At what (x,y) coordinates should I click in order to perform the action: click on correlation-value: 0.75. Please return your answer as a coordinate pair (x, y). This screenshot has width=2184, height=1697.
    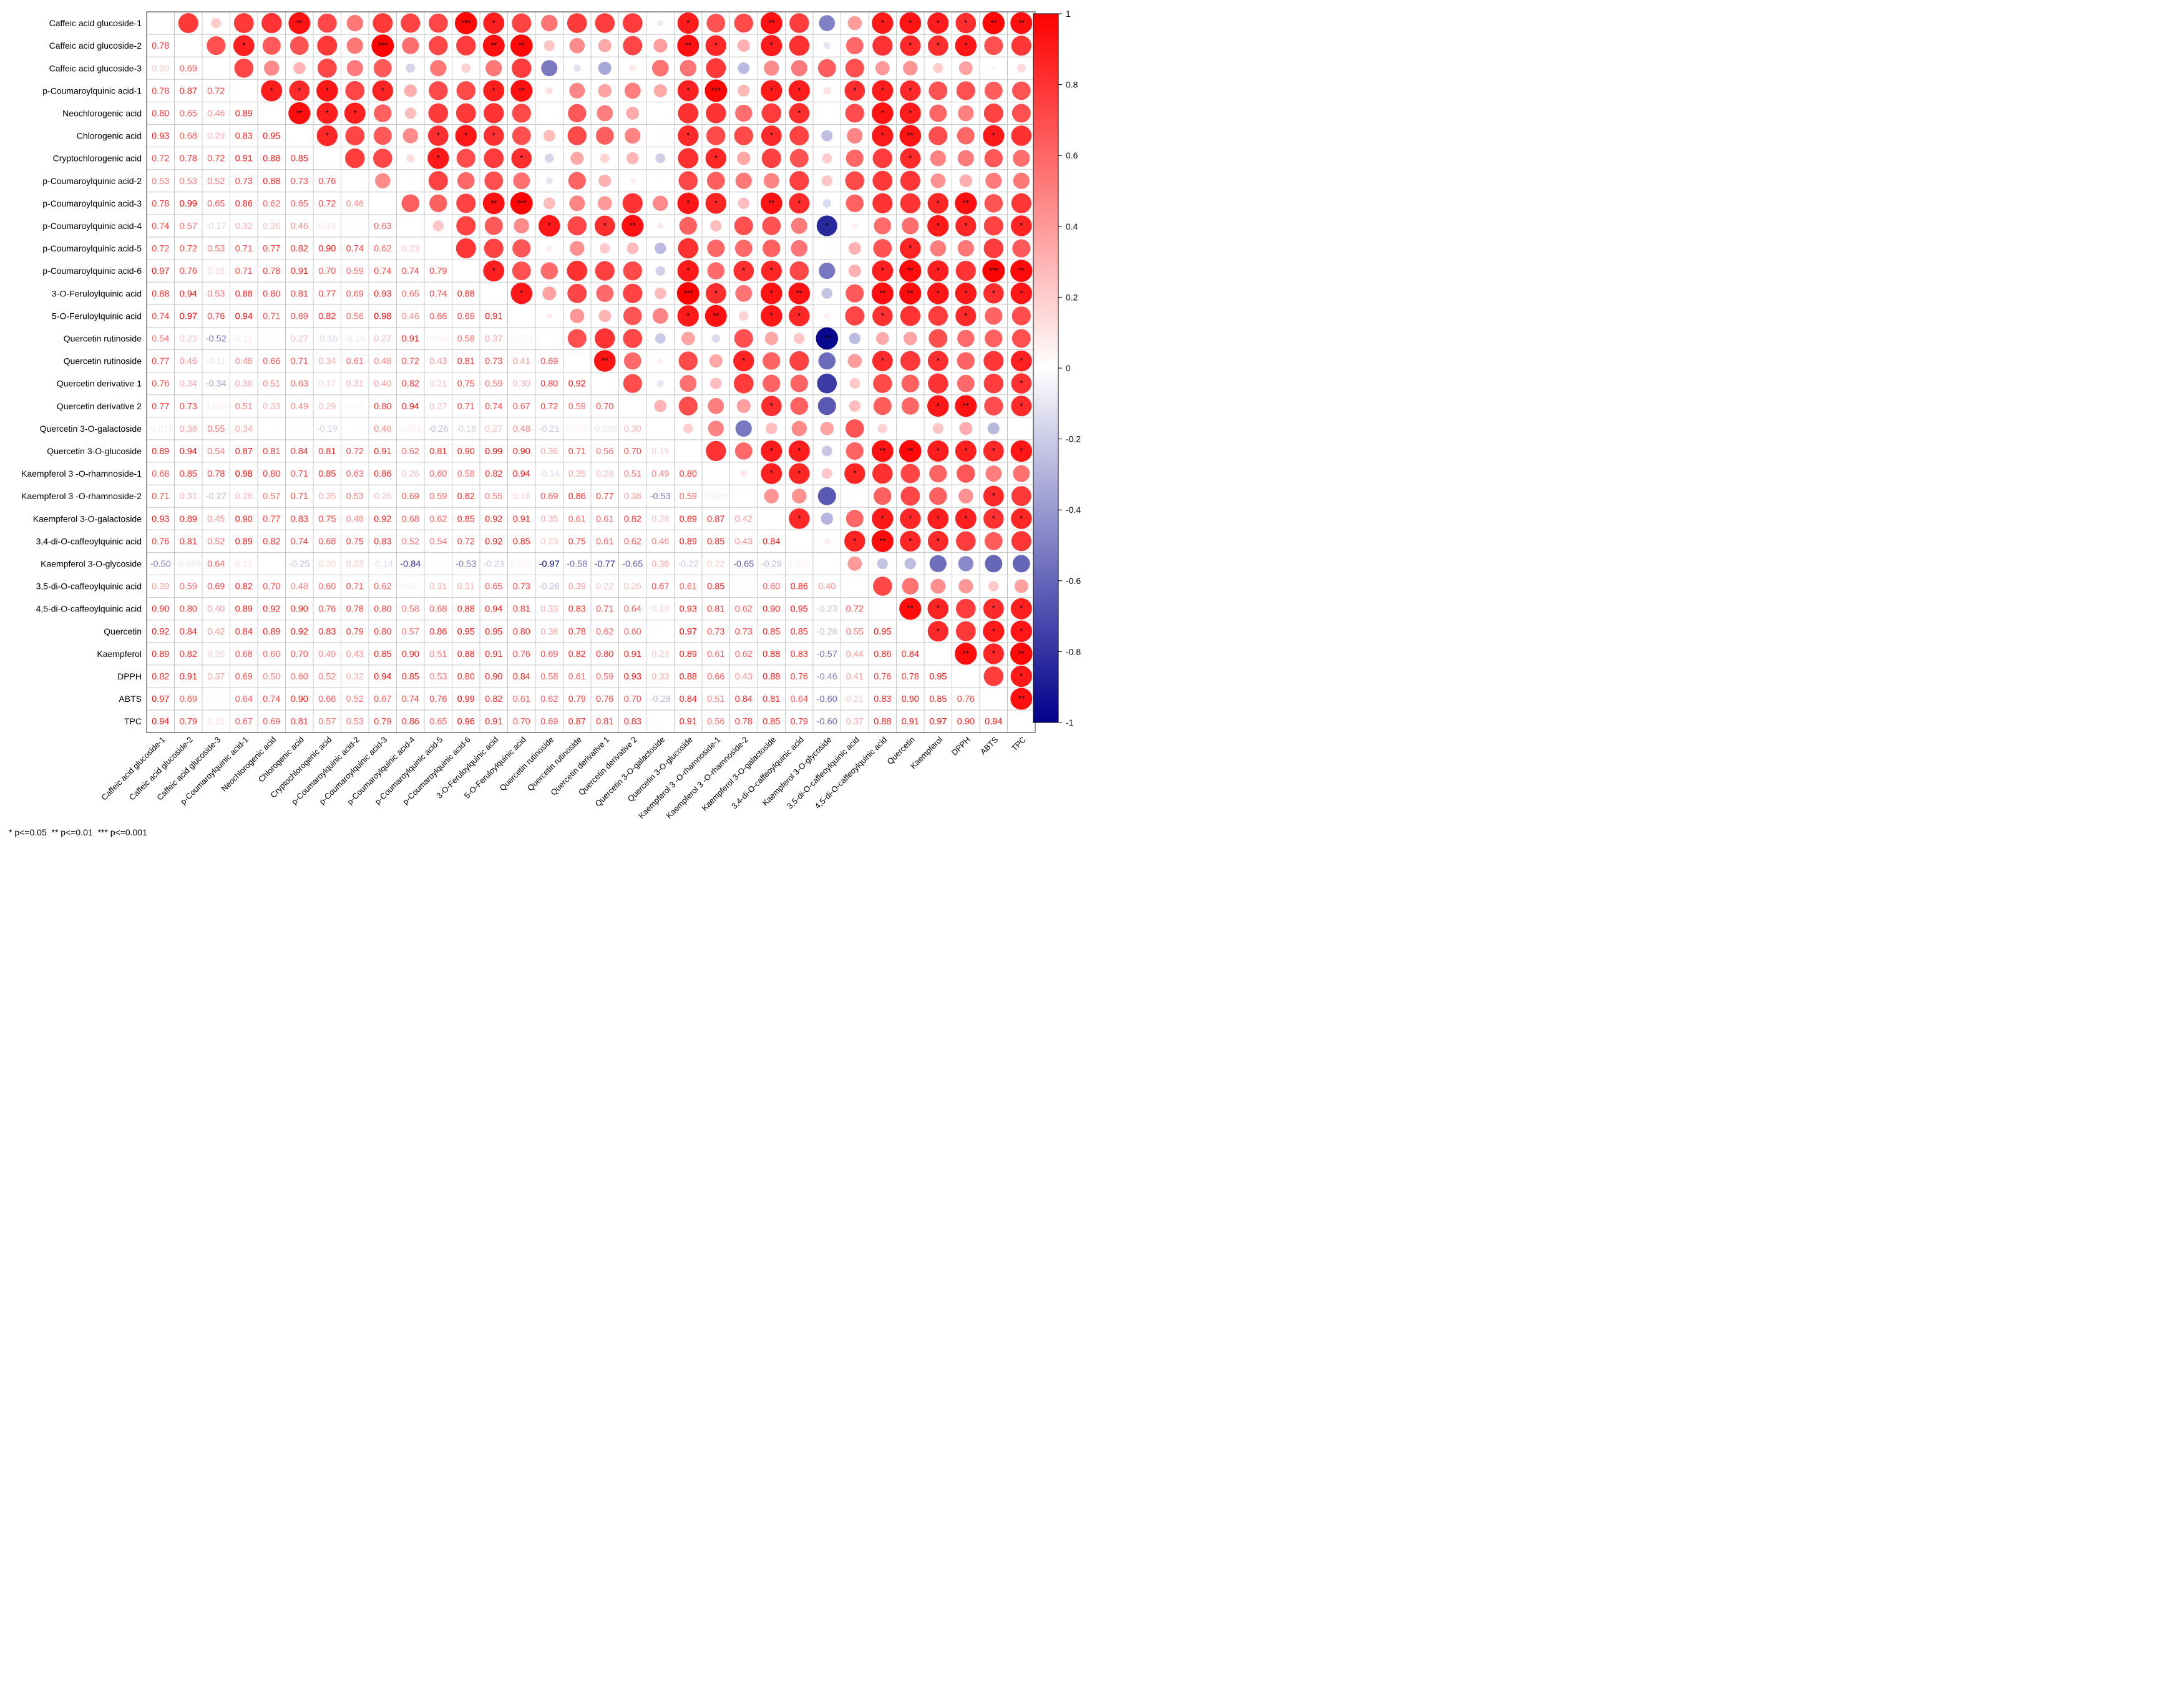
    Looking at the image, I should click on (355, 542).